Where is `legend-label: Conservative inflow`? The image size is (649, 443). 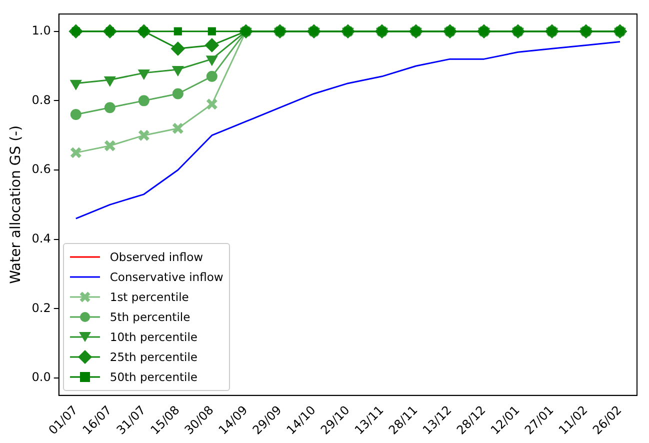 legend-label: Conservative inflow is located at coordinates (167, 277).